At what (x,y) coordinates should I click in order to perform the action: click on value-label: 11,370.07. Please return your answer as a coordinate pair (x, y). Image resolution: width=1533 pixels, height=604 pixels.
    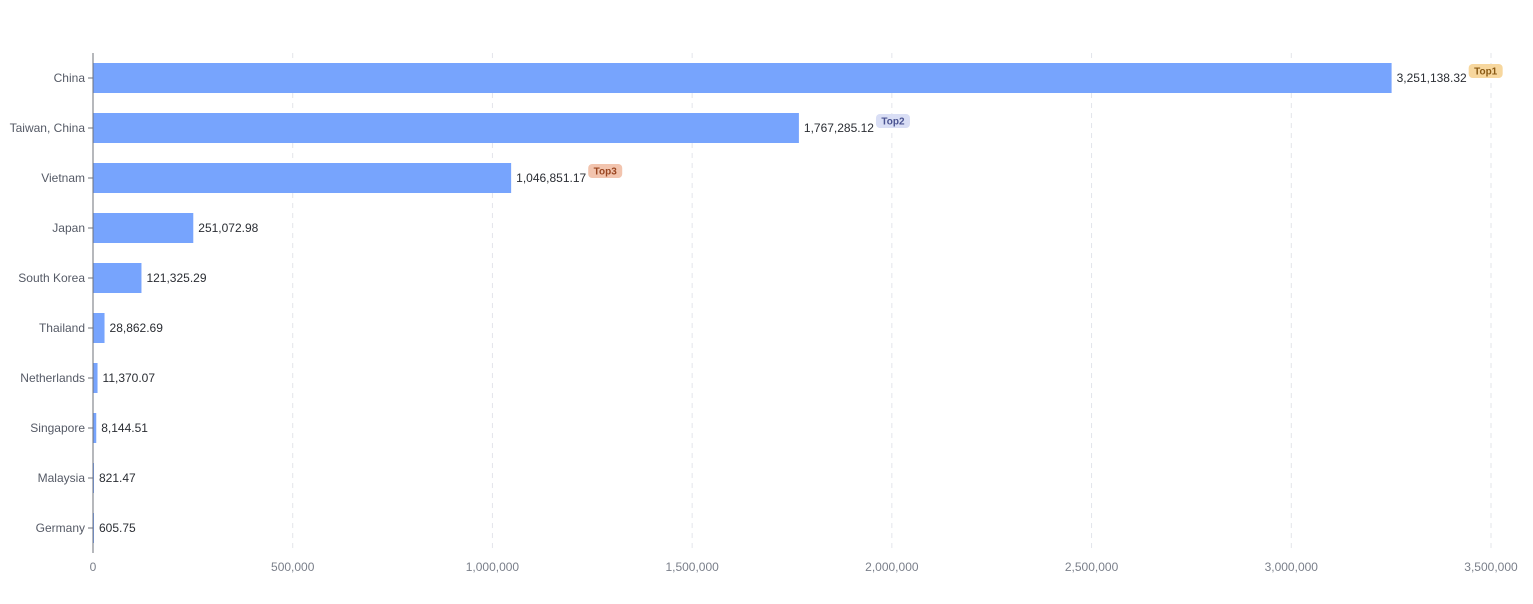
    Looking at the image, I should click on (129, 378).